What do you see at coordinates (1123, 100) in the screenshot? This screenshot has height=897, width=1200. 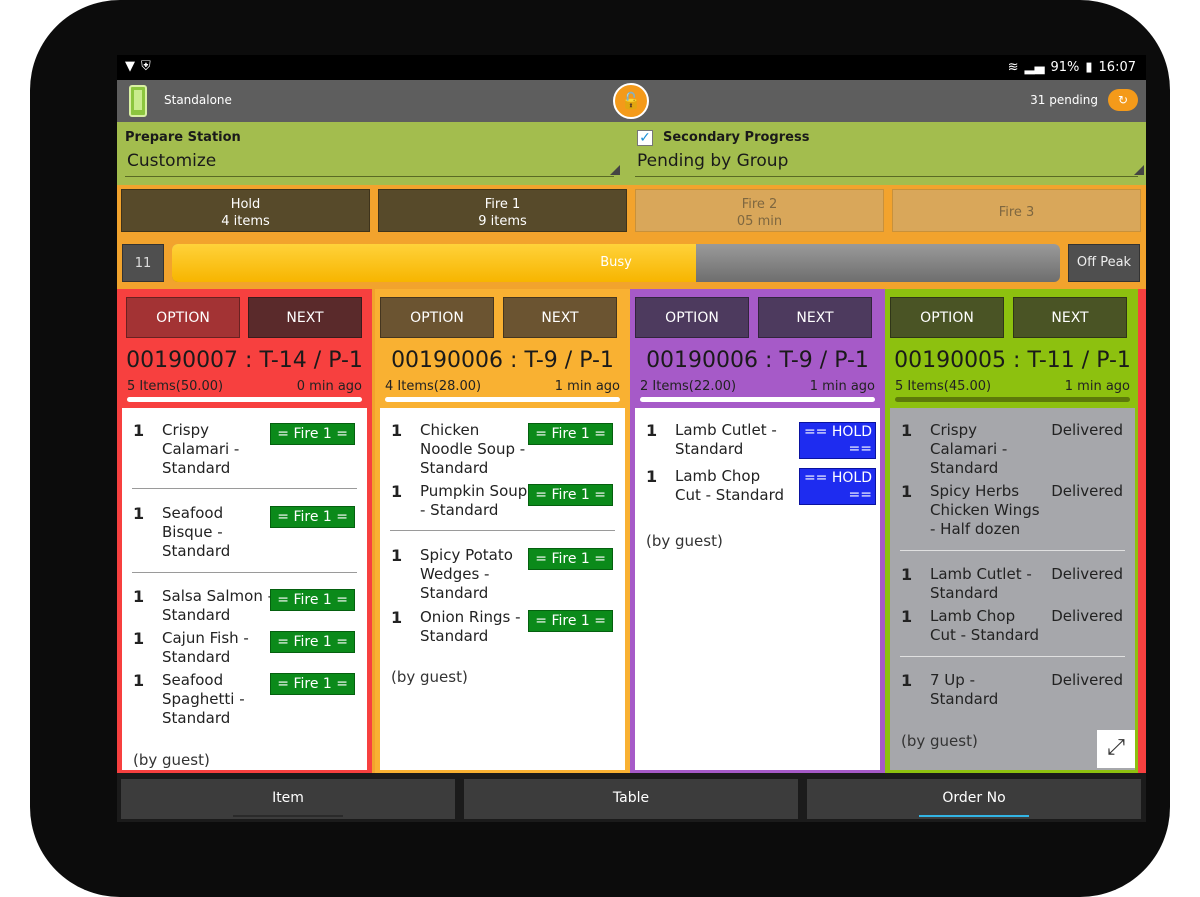 I see `cloud-sync-icon: ↻` at bounding box center [1123, 100].